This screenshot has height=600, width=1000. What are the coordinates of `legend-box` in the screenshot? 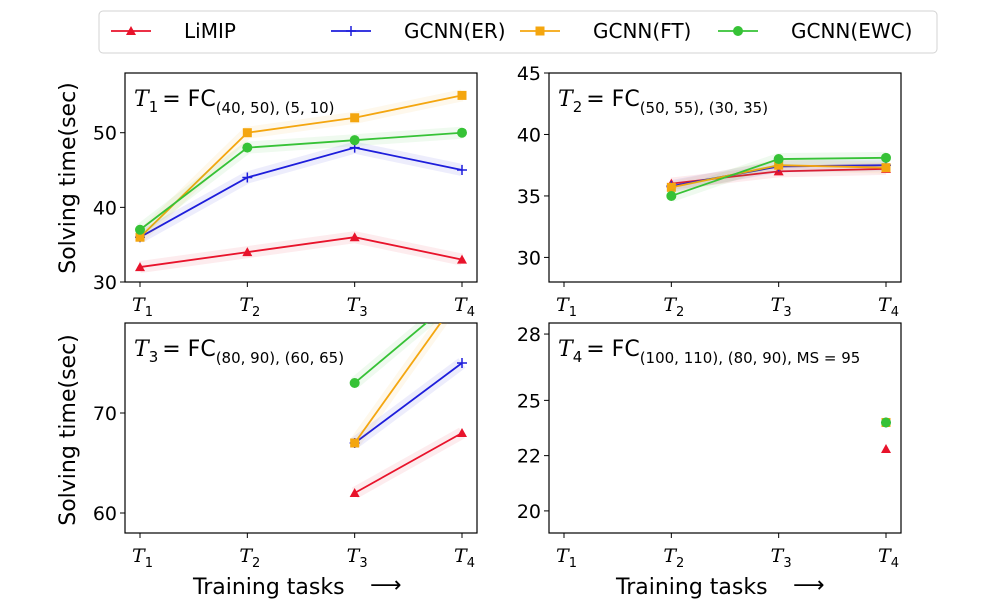 It's located at (518, 32).